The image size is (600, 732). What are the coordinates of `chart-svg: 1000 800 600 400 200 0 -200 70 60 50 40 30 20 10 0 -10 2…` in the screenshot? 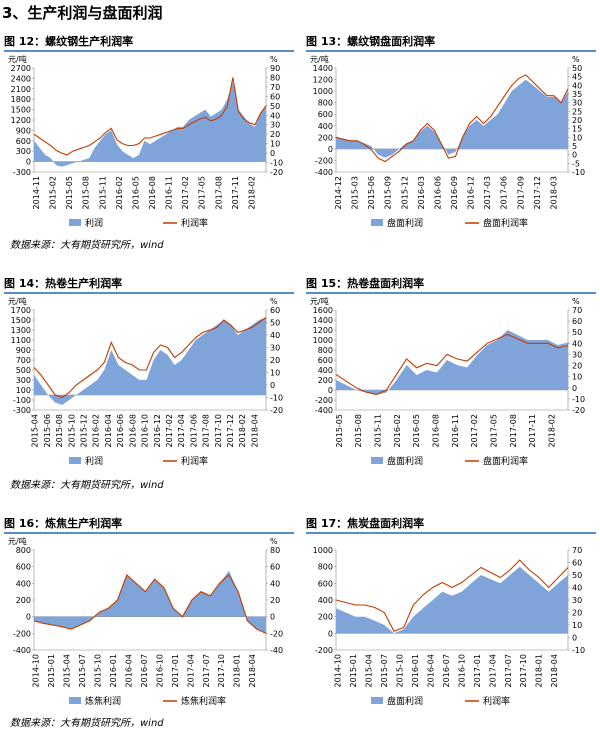 It's located at (449, 626).